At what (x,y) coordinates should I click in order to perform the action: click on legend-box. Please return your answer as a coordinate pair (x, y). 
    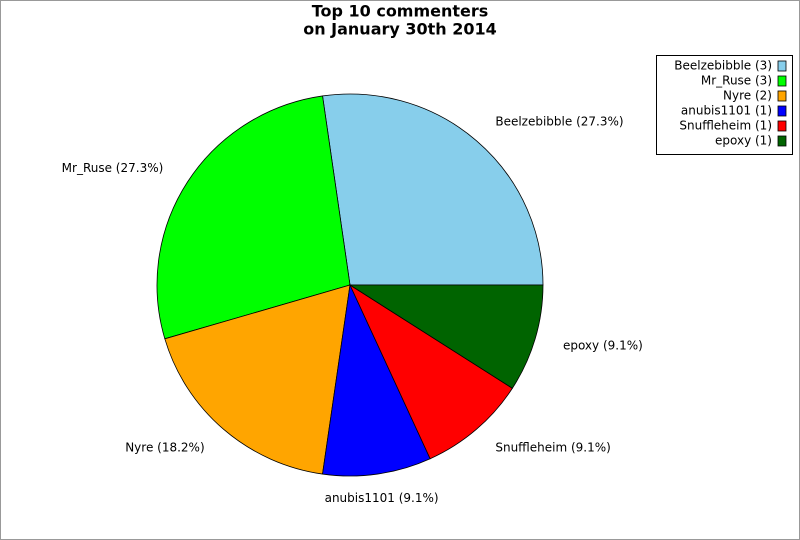
    Looking at the image, I should click on (724, 105).